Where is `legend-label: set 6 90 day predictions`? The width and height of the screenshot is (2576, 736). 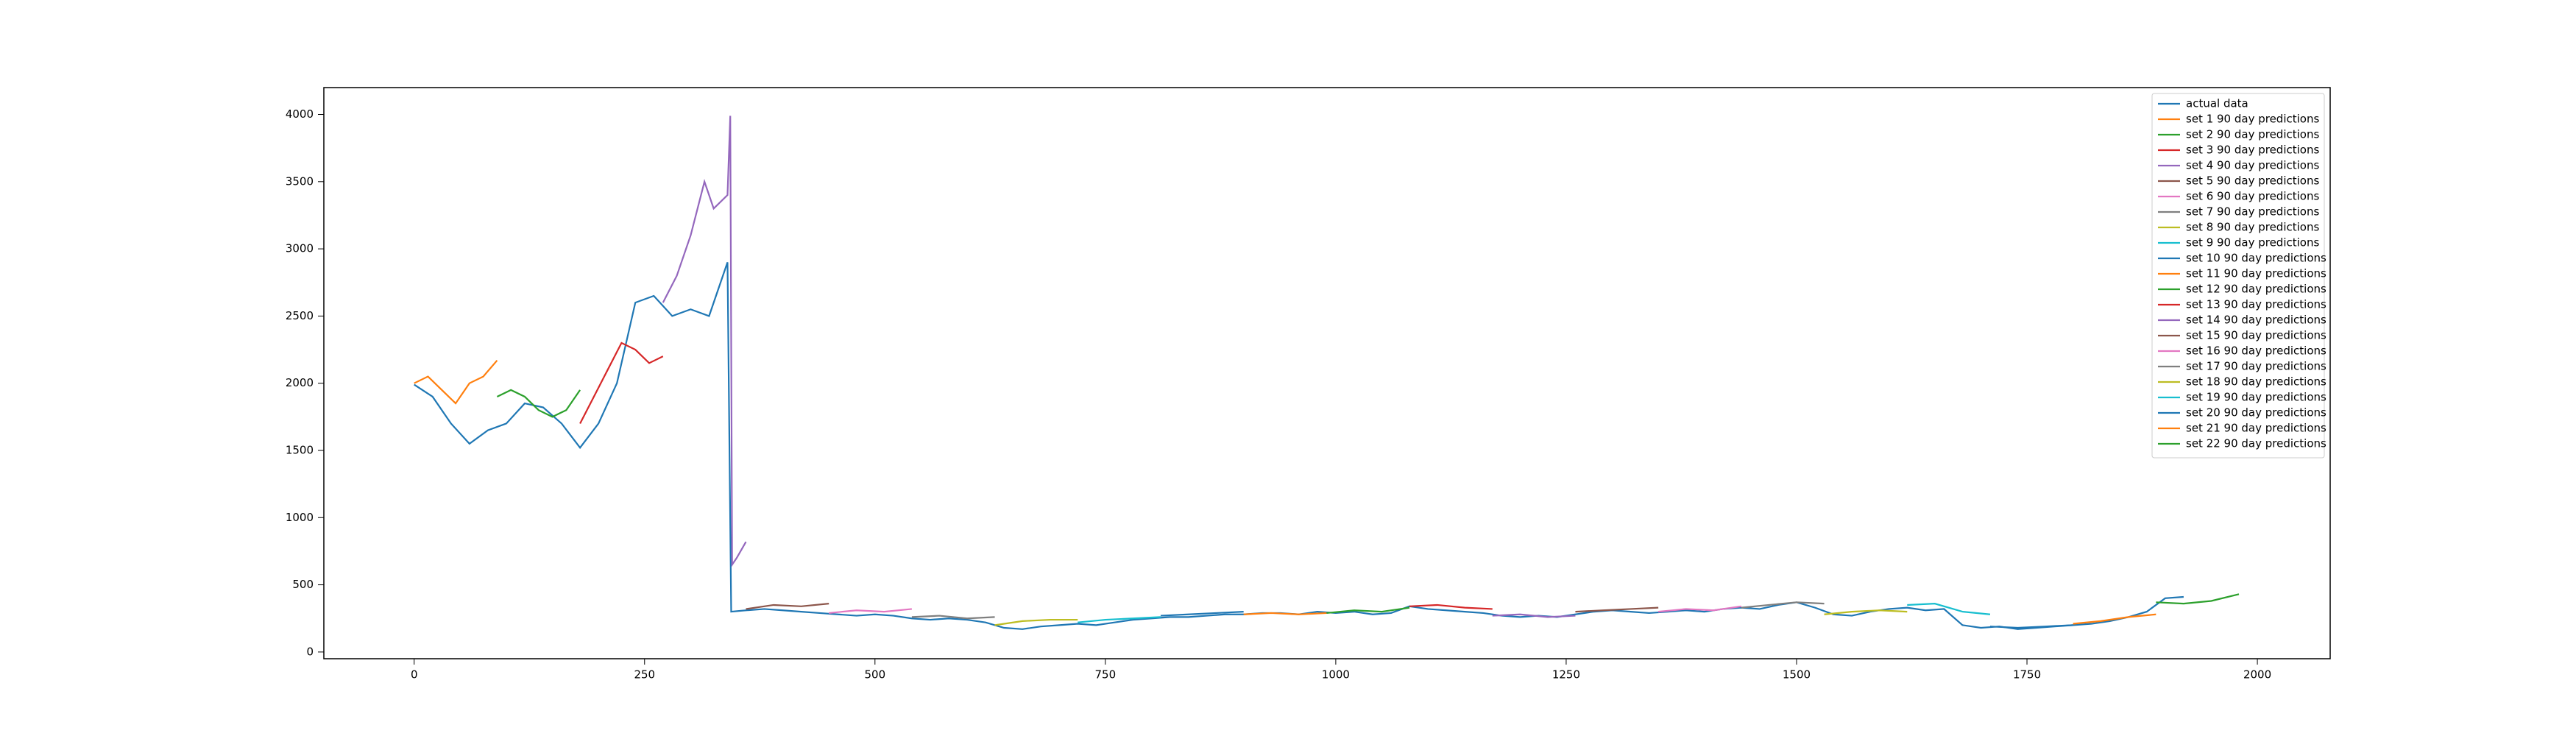 legend-label: set 6 90 day predictions is located at coordinates (2252, 196).